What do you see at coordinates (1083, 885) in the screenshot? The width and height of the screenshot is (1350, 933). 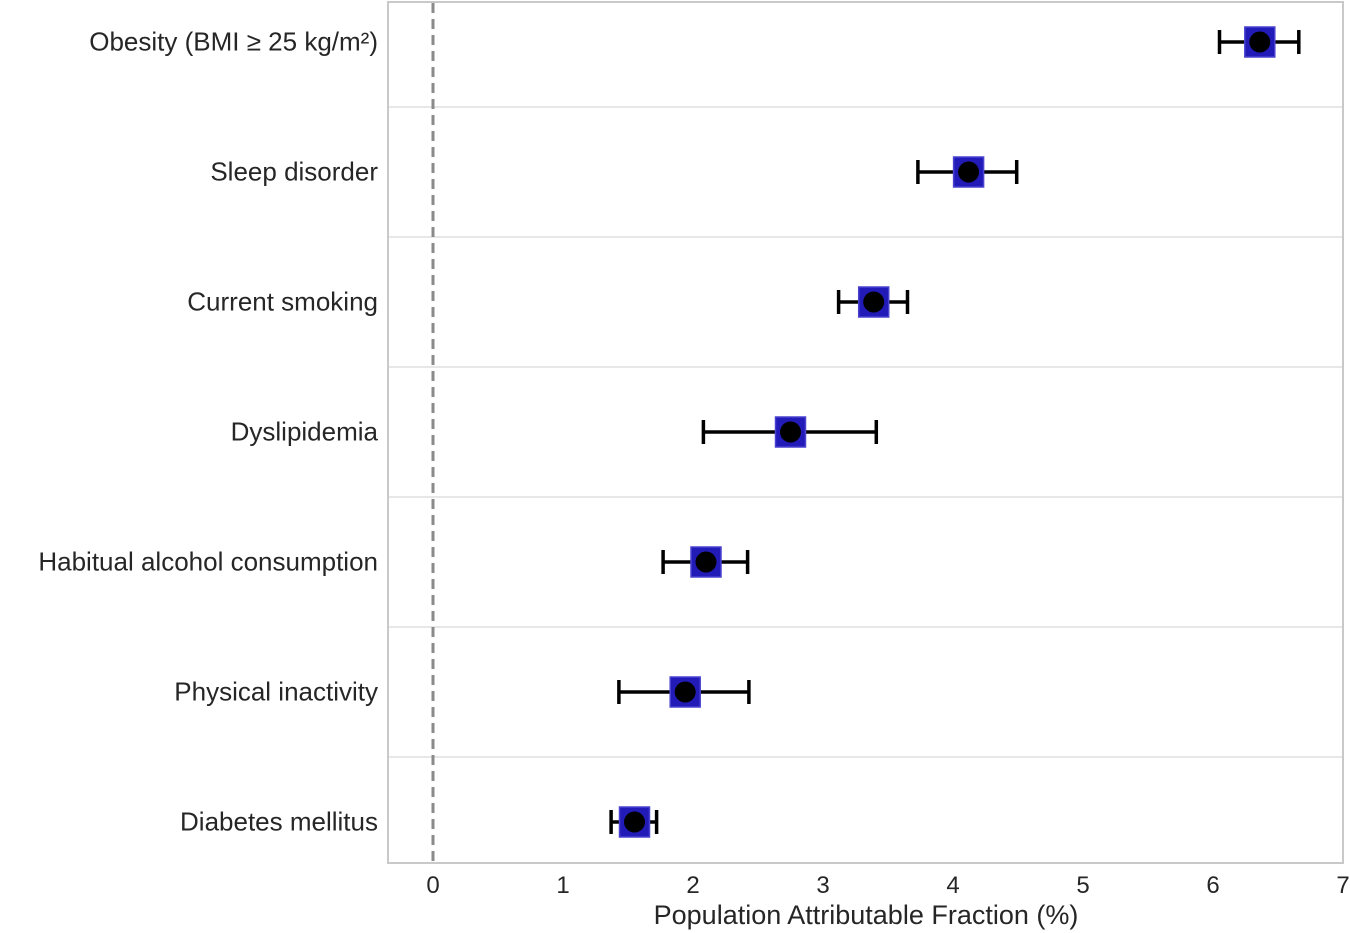 I see `x-tick-5: 5` at bounding box center [1083, 885].